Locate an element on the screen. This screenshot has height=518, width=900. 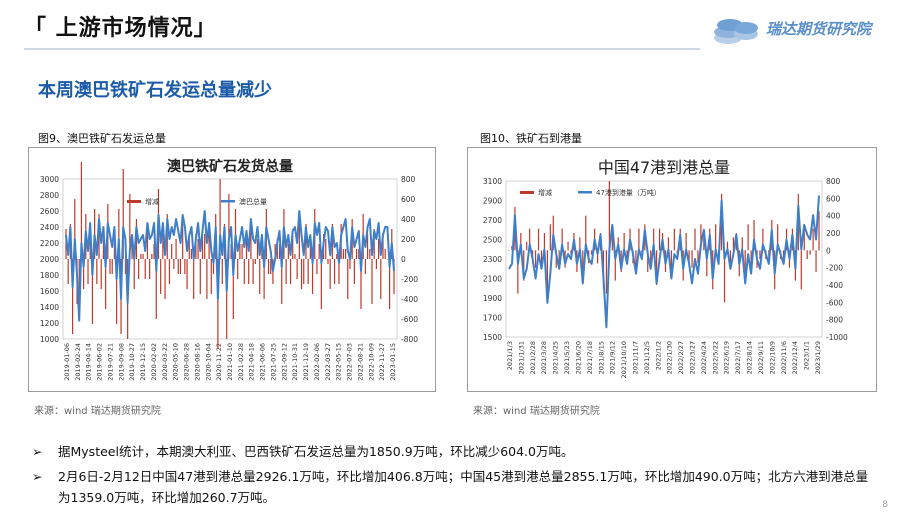
y-left-tick-label: 1000 is located at coordinates (49, 339).